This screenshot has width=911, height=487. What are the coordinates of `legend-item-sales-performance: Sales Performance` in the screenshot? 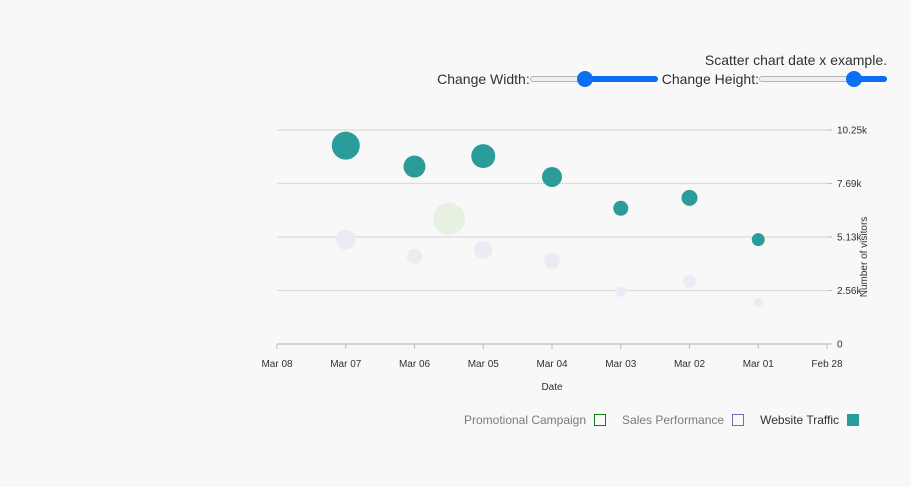 It's located at (683, 420).